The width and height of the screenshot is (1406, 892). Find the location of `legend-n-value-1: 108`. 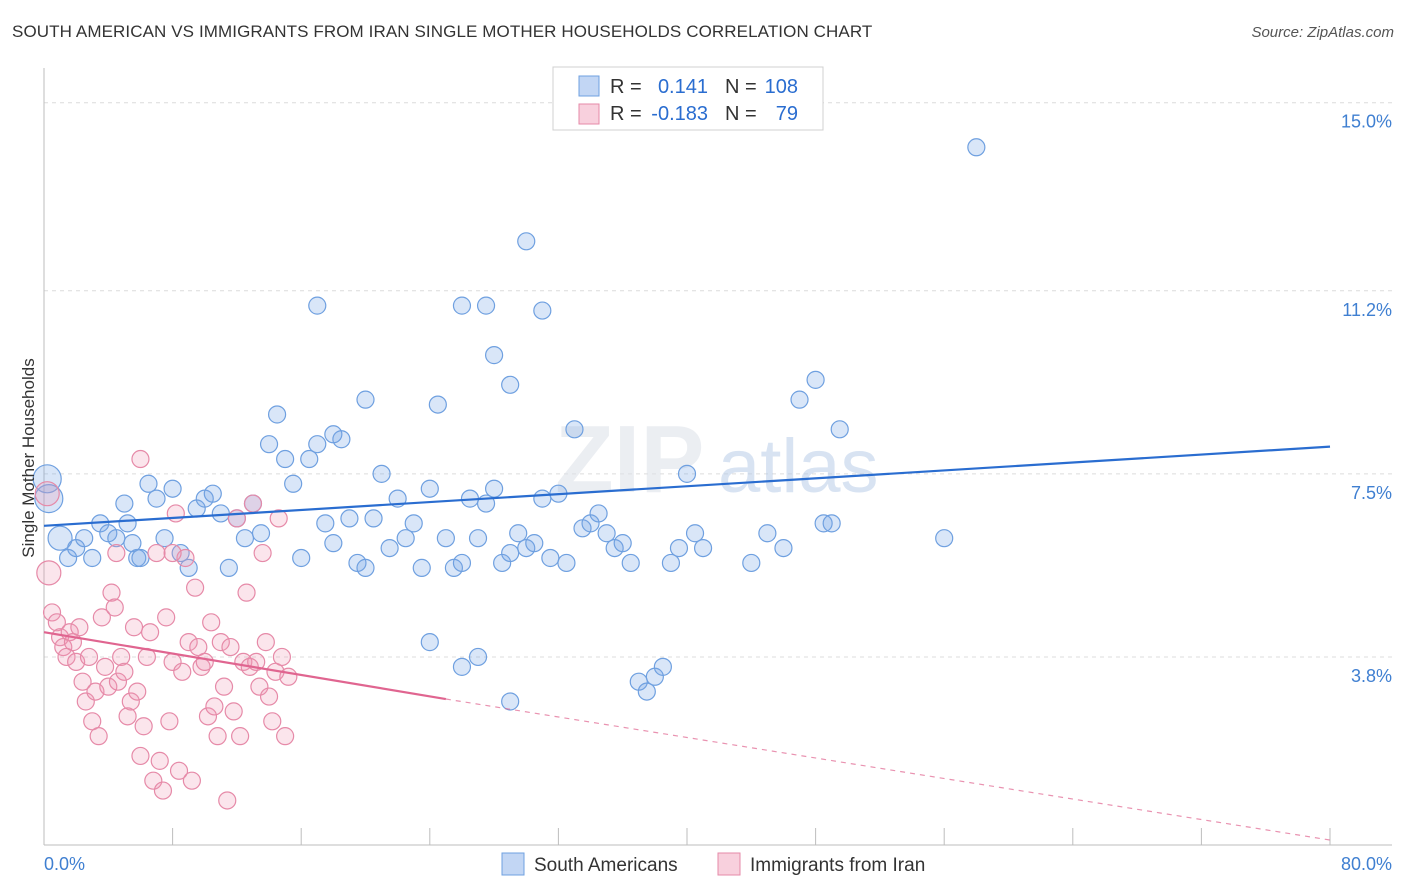

legend-n-value-1: 108 is located at coordinates (781, 87).